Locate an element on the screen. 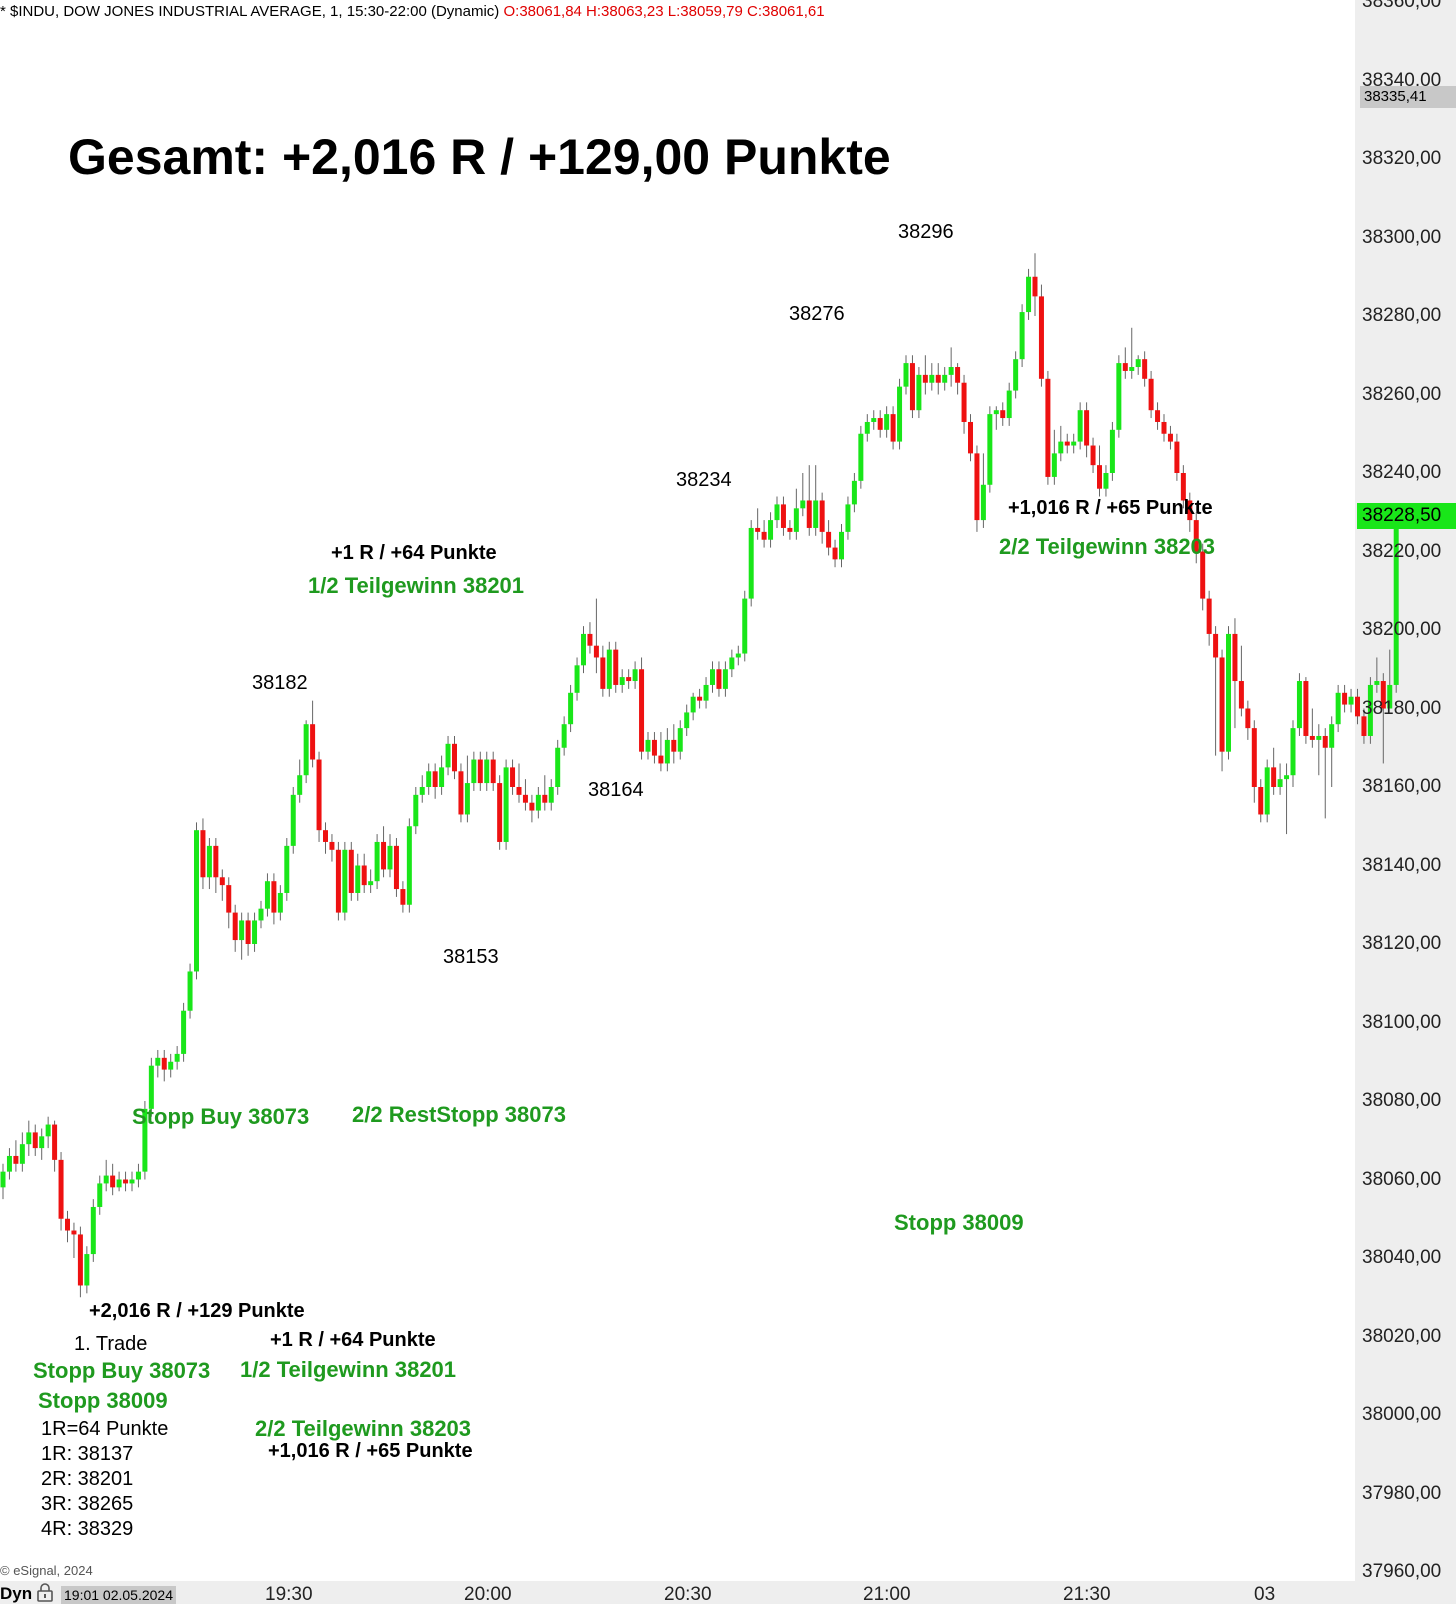 This screenshot has width=1456, height=1607. lock-icon is located at coordinates (45, 1592).